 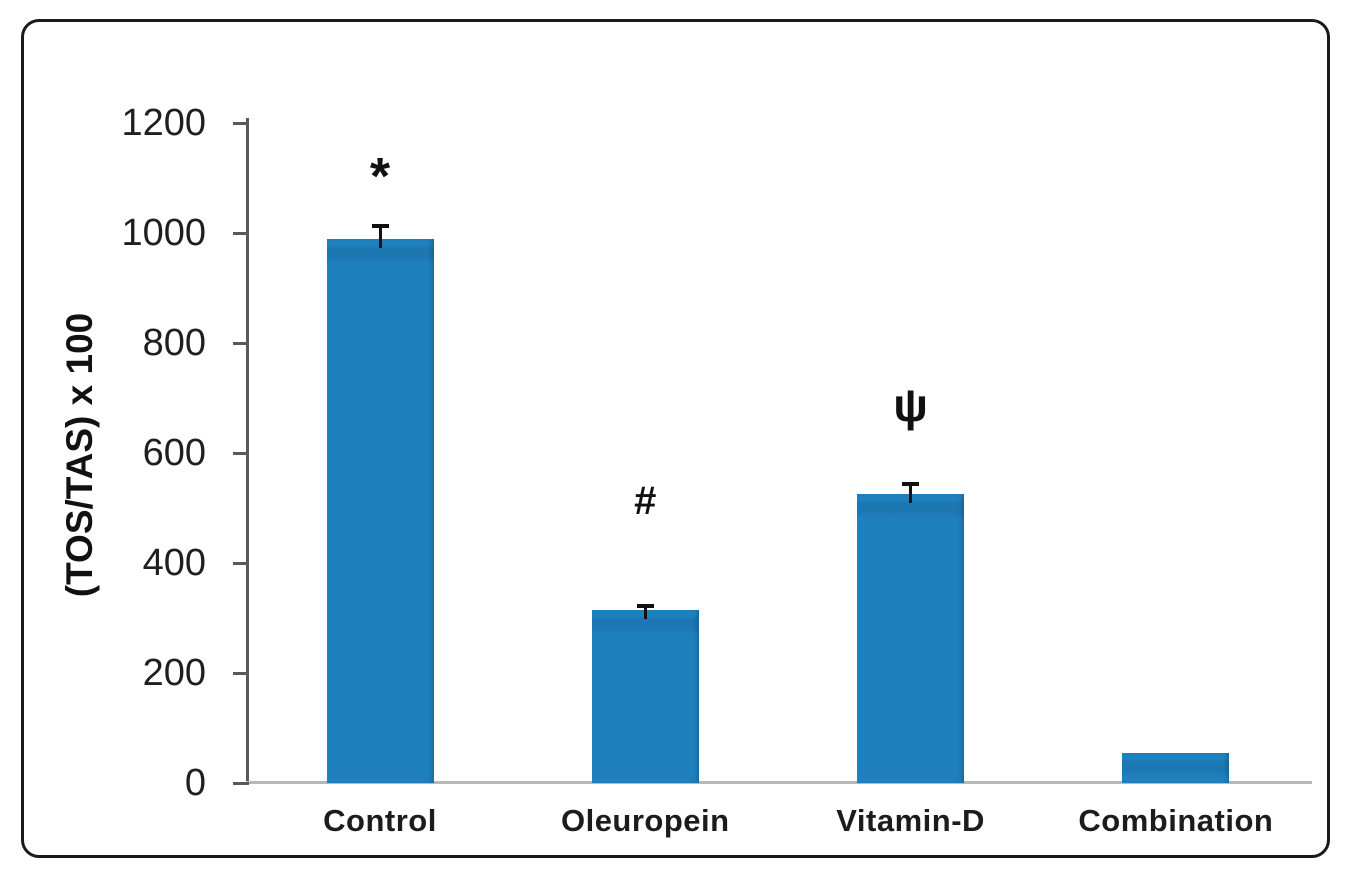 What do you see at coordinates (247, 450) in the screenshot?
I see `y-axis-line` at bounding box center [247, 450].